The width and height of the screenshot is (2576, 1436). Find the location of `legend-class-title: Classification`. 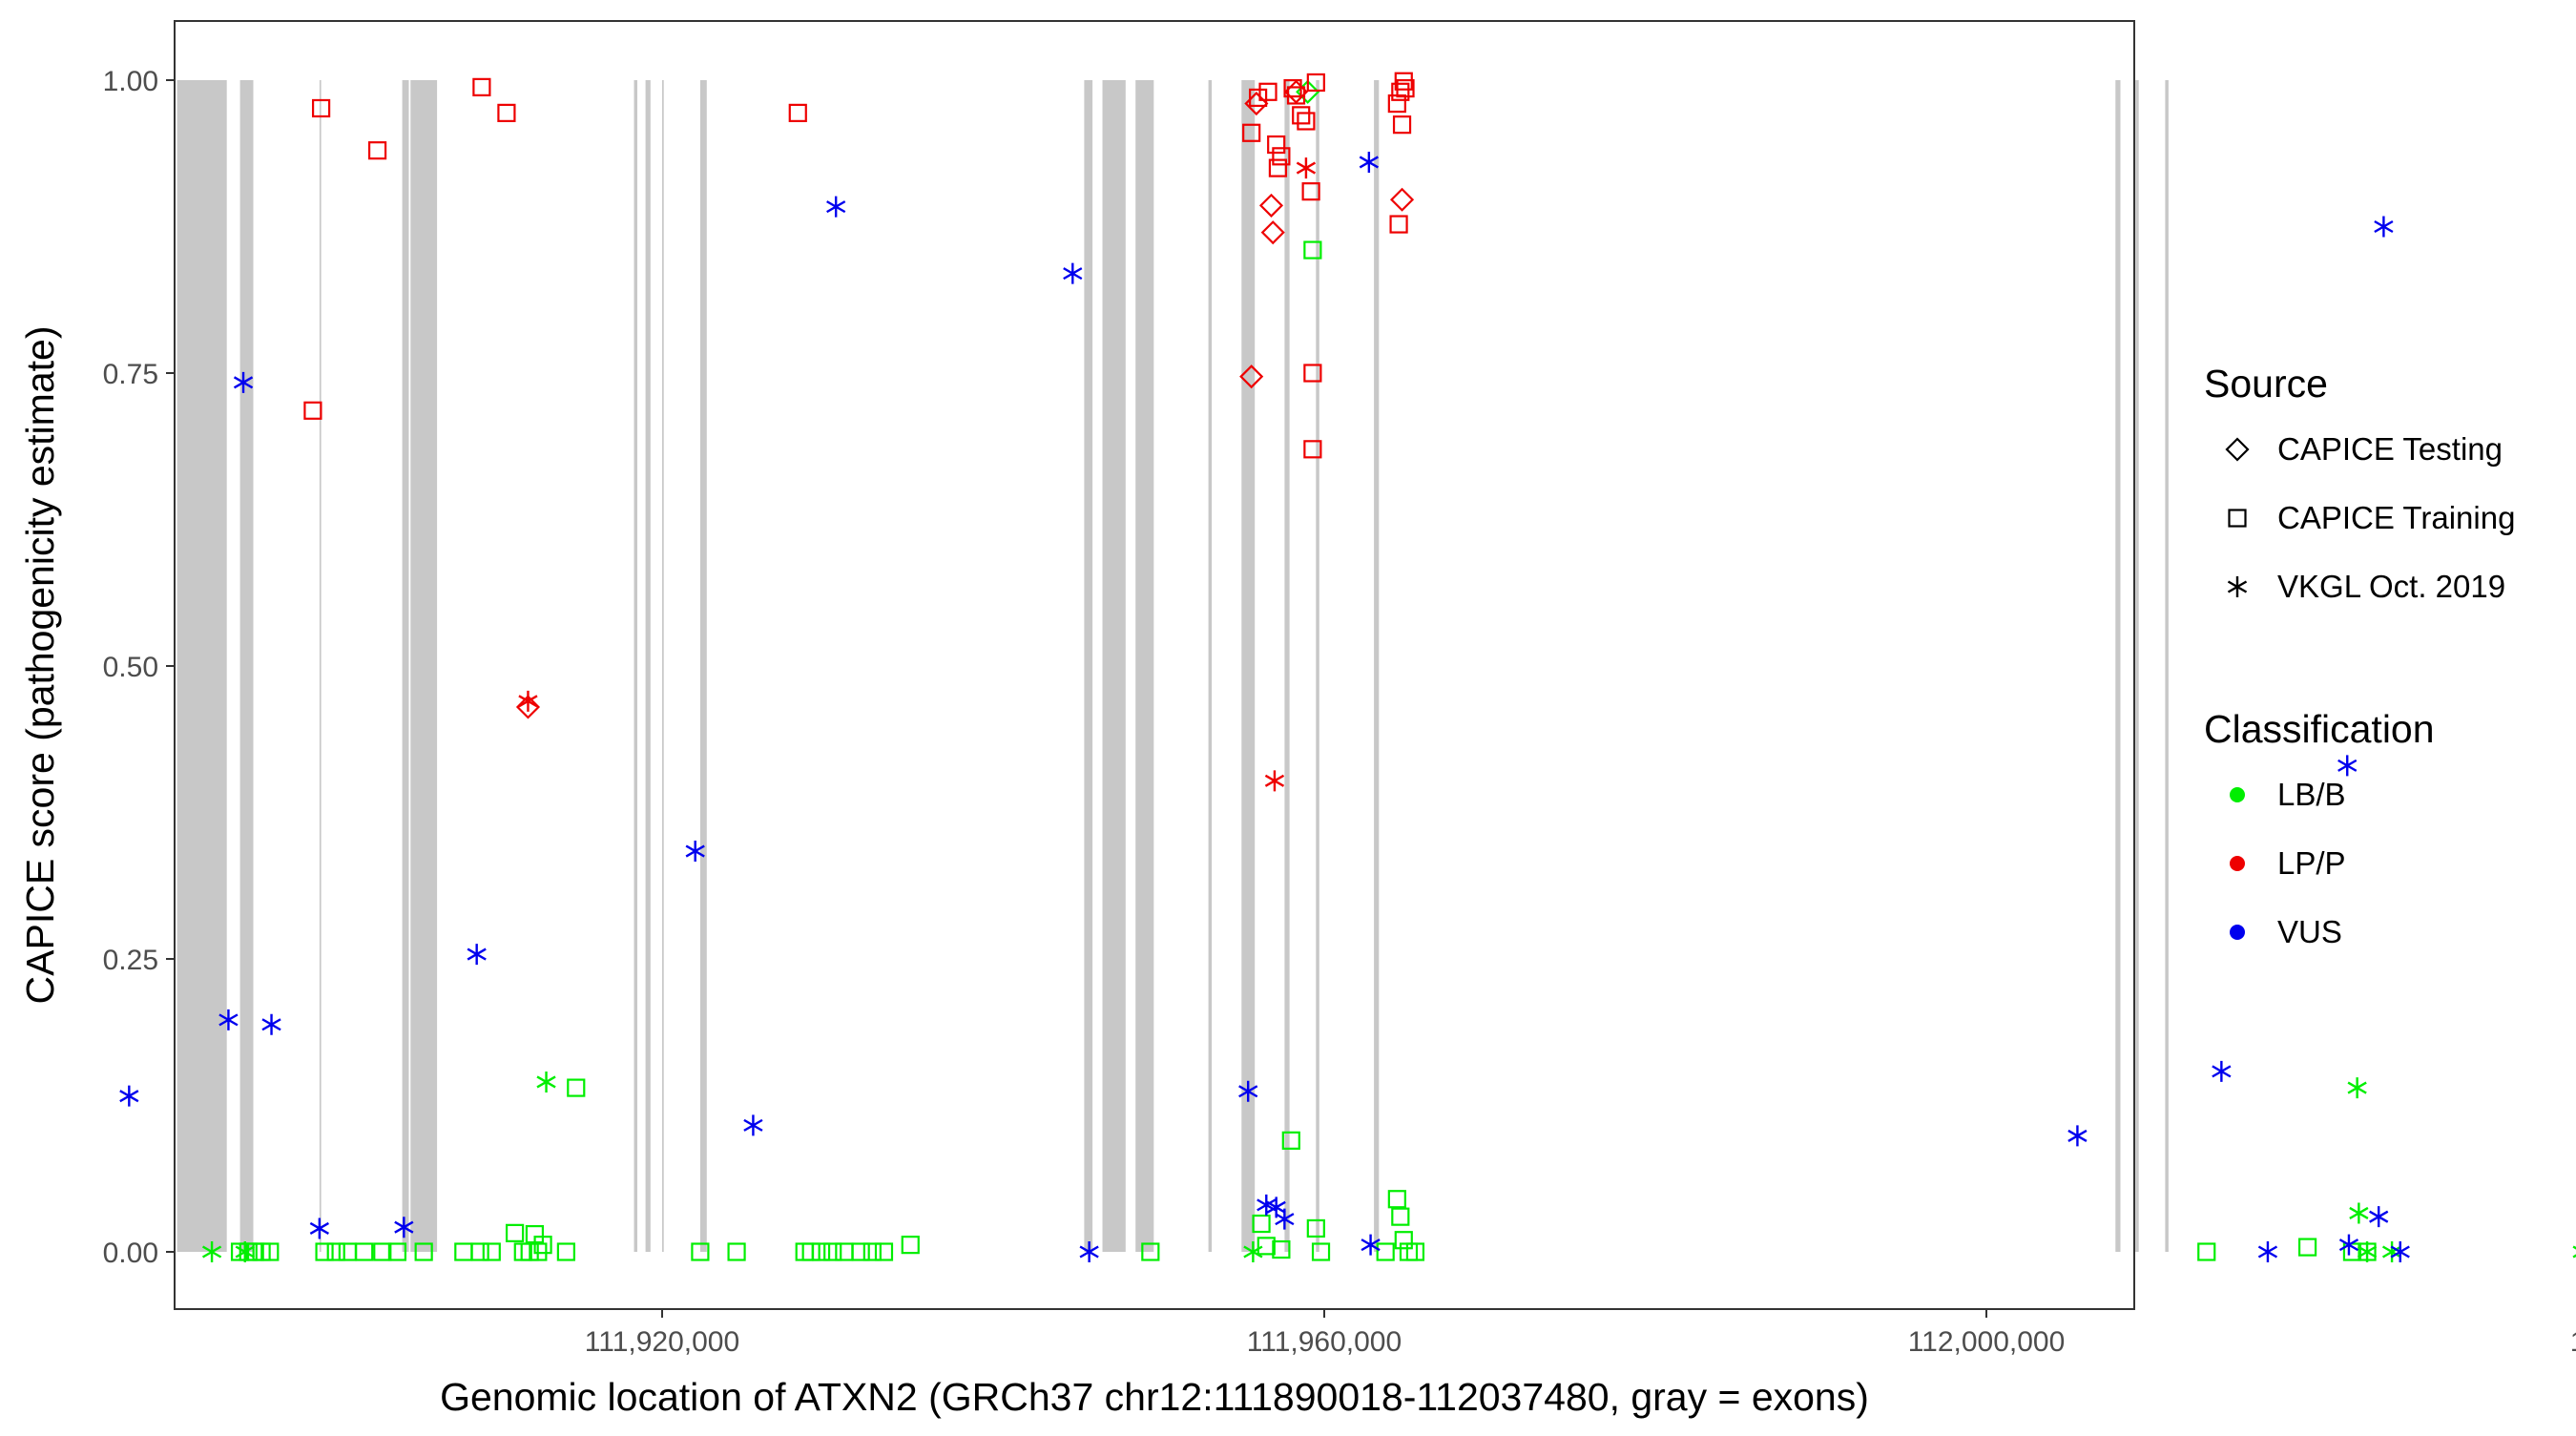

legend-class-title: Classification is located at coordinates (2319, 729).